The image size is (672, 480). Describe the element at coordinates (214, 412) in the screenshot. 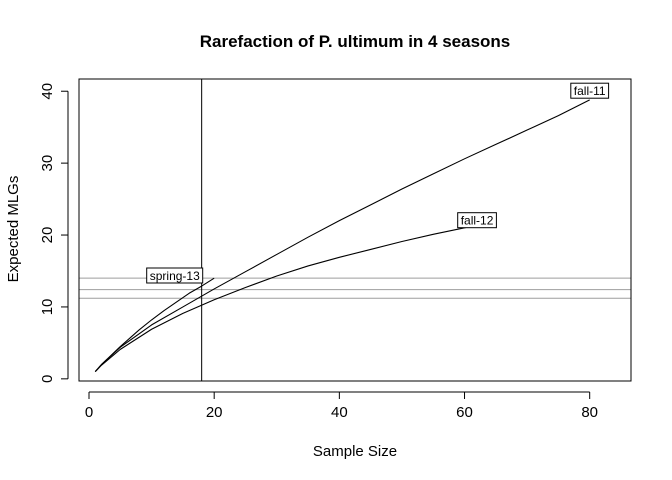

I see `x-tick-label: 20` at that location.